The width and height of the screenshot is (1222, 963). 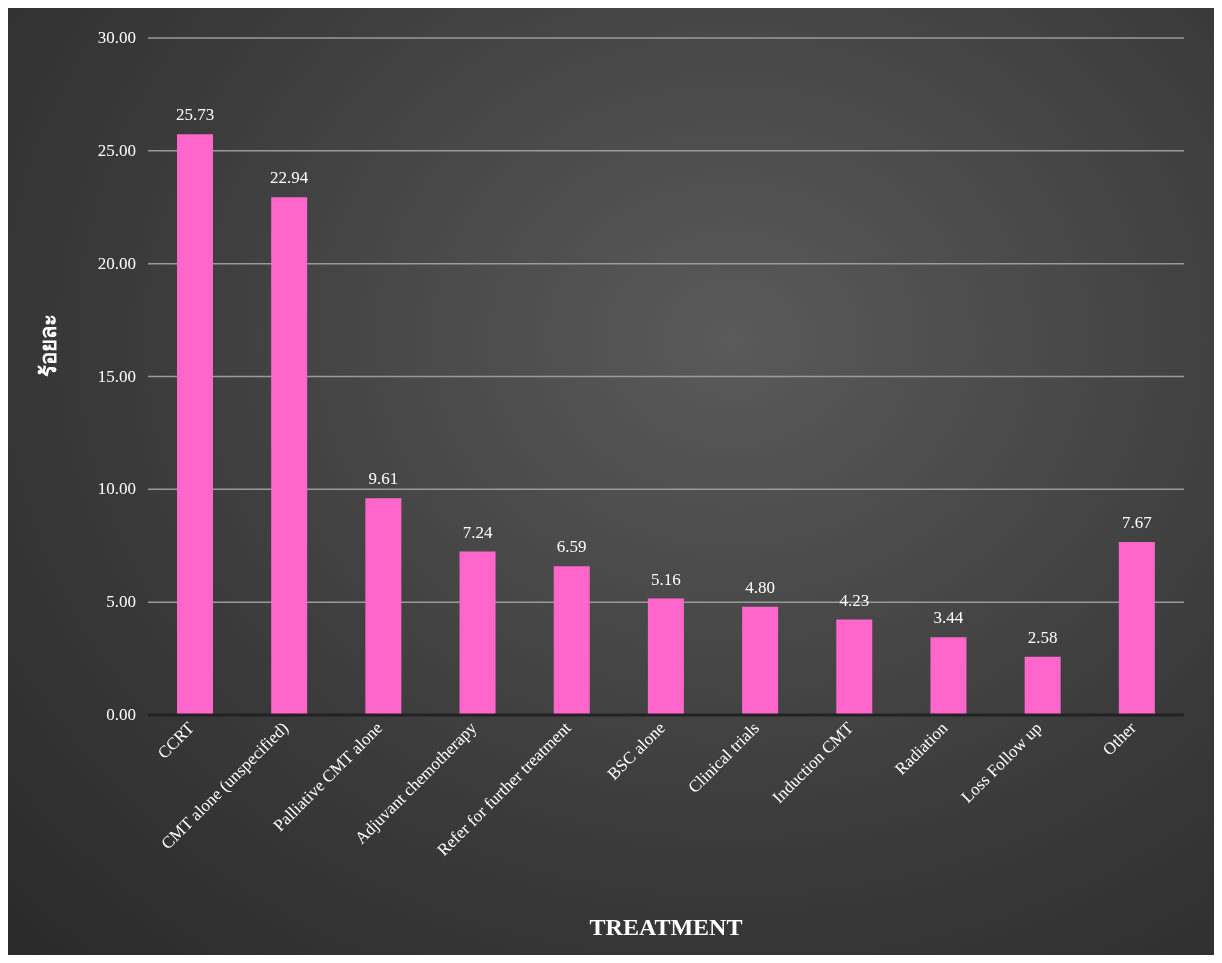 What do you see at coordinates (116, 376) in the screenshot?
I see `y-tick-label: 15.00` at bounding box center [116, 376].